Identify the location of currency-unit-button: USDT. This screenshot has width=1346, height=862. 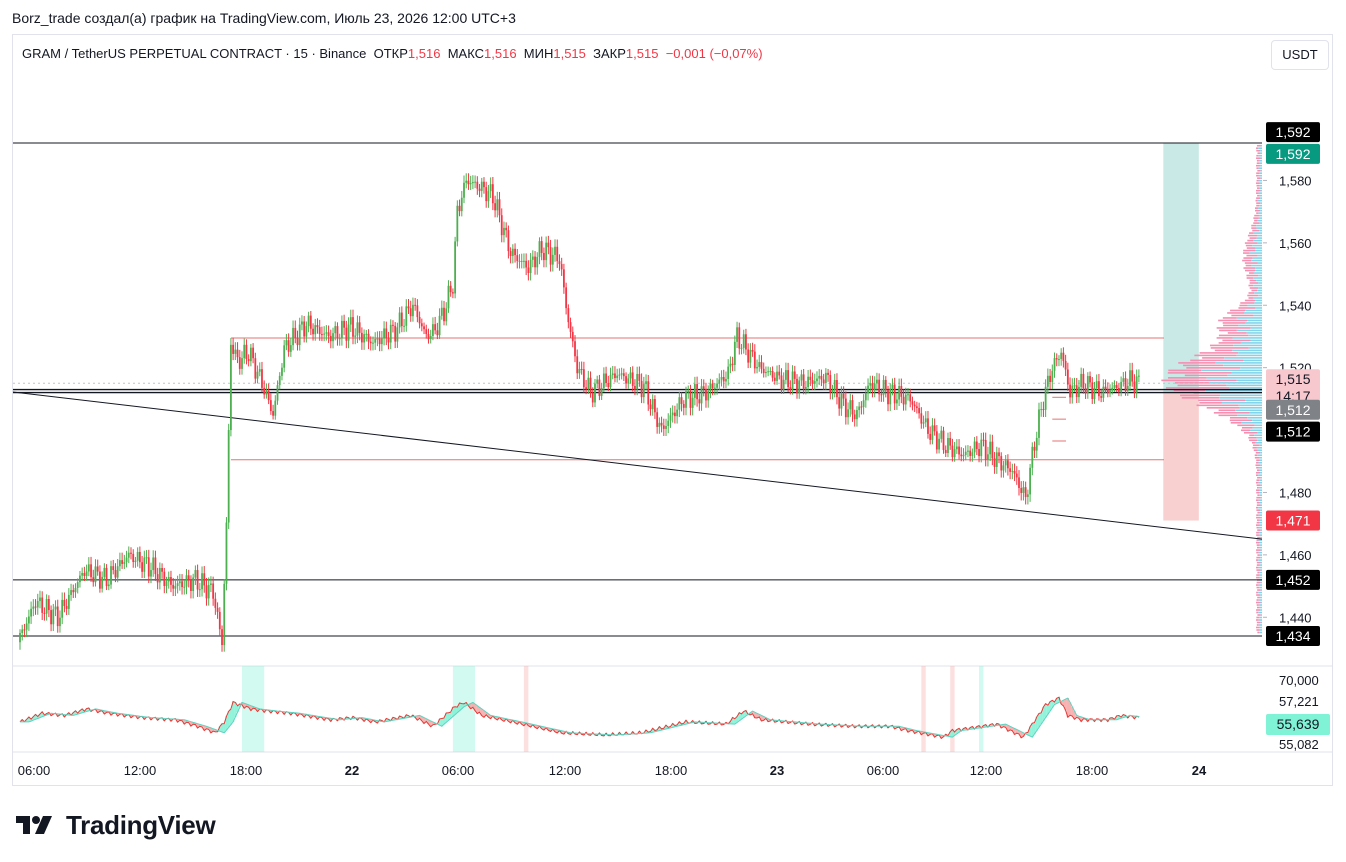
(1300, 55).